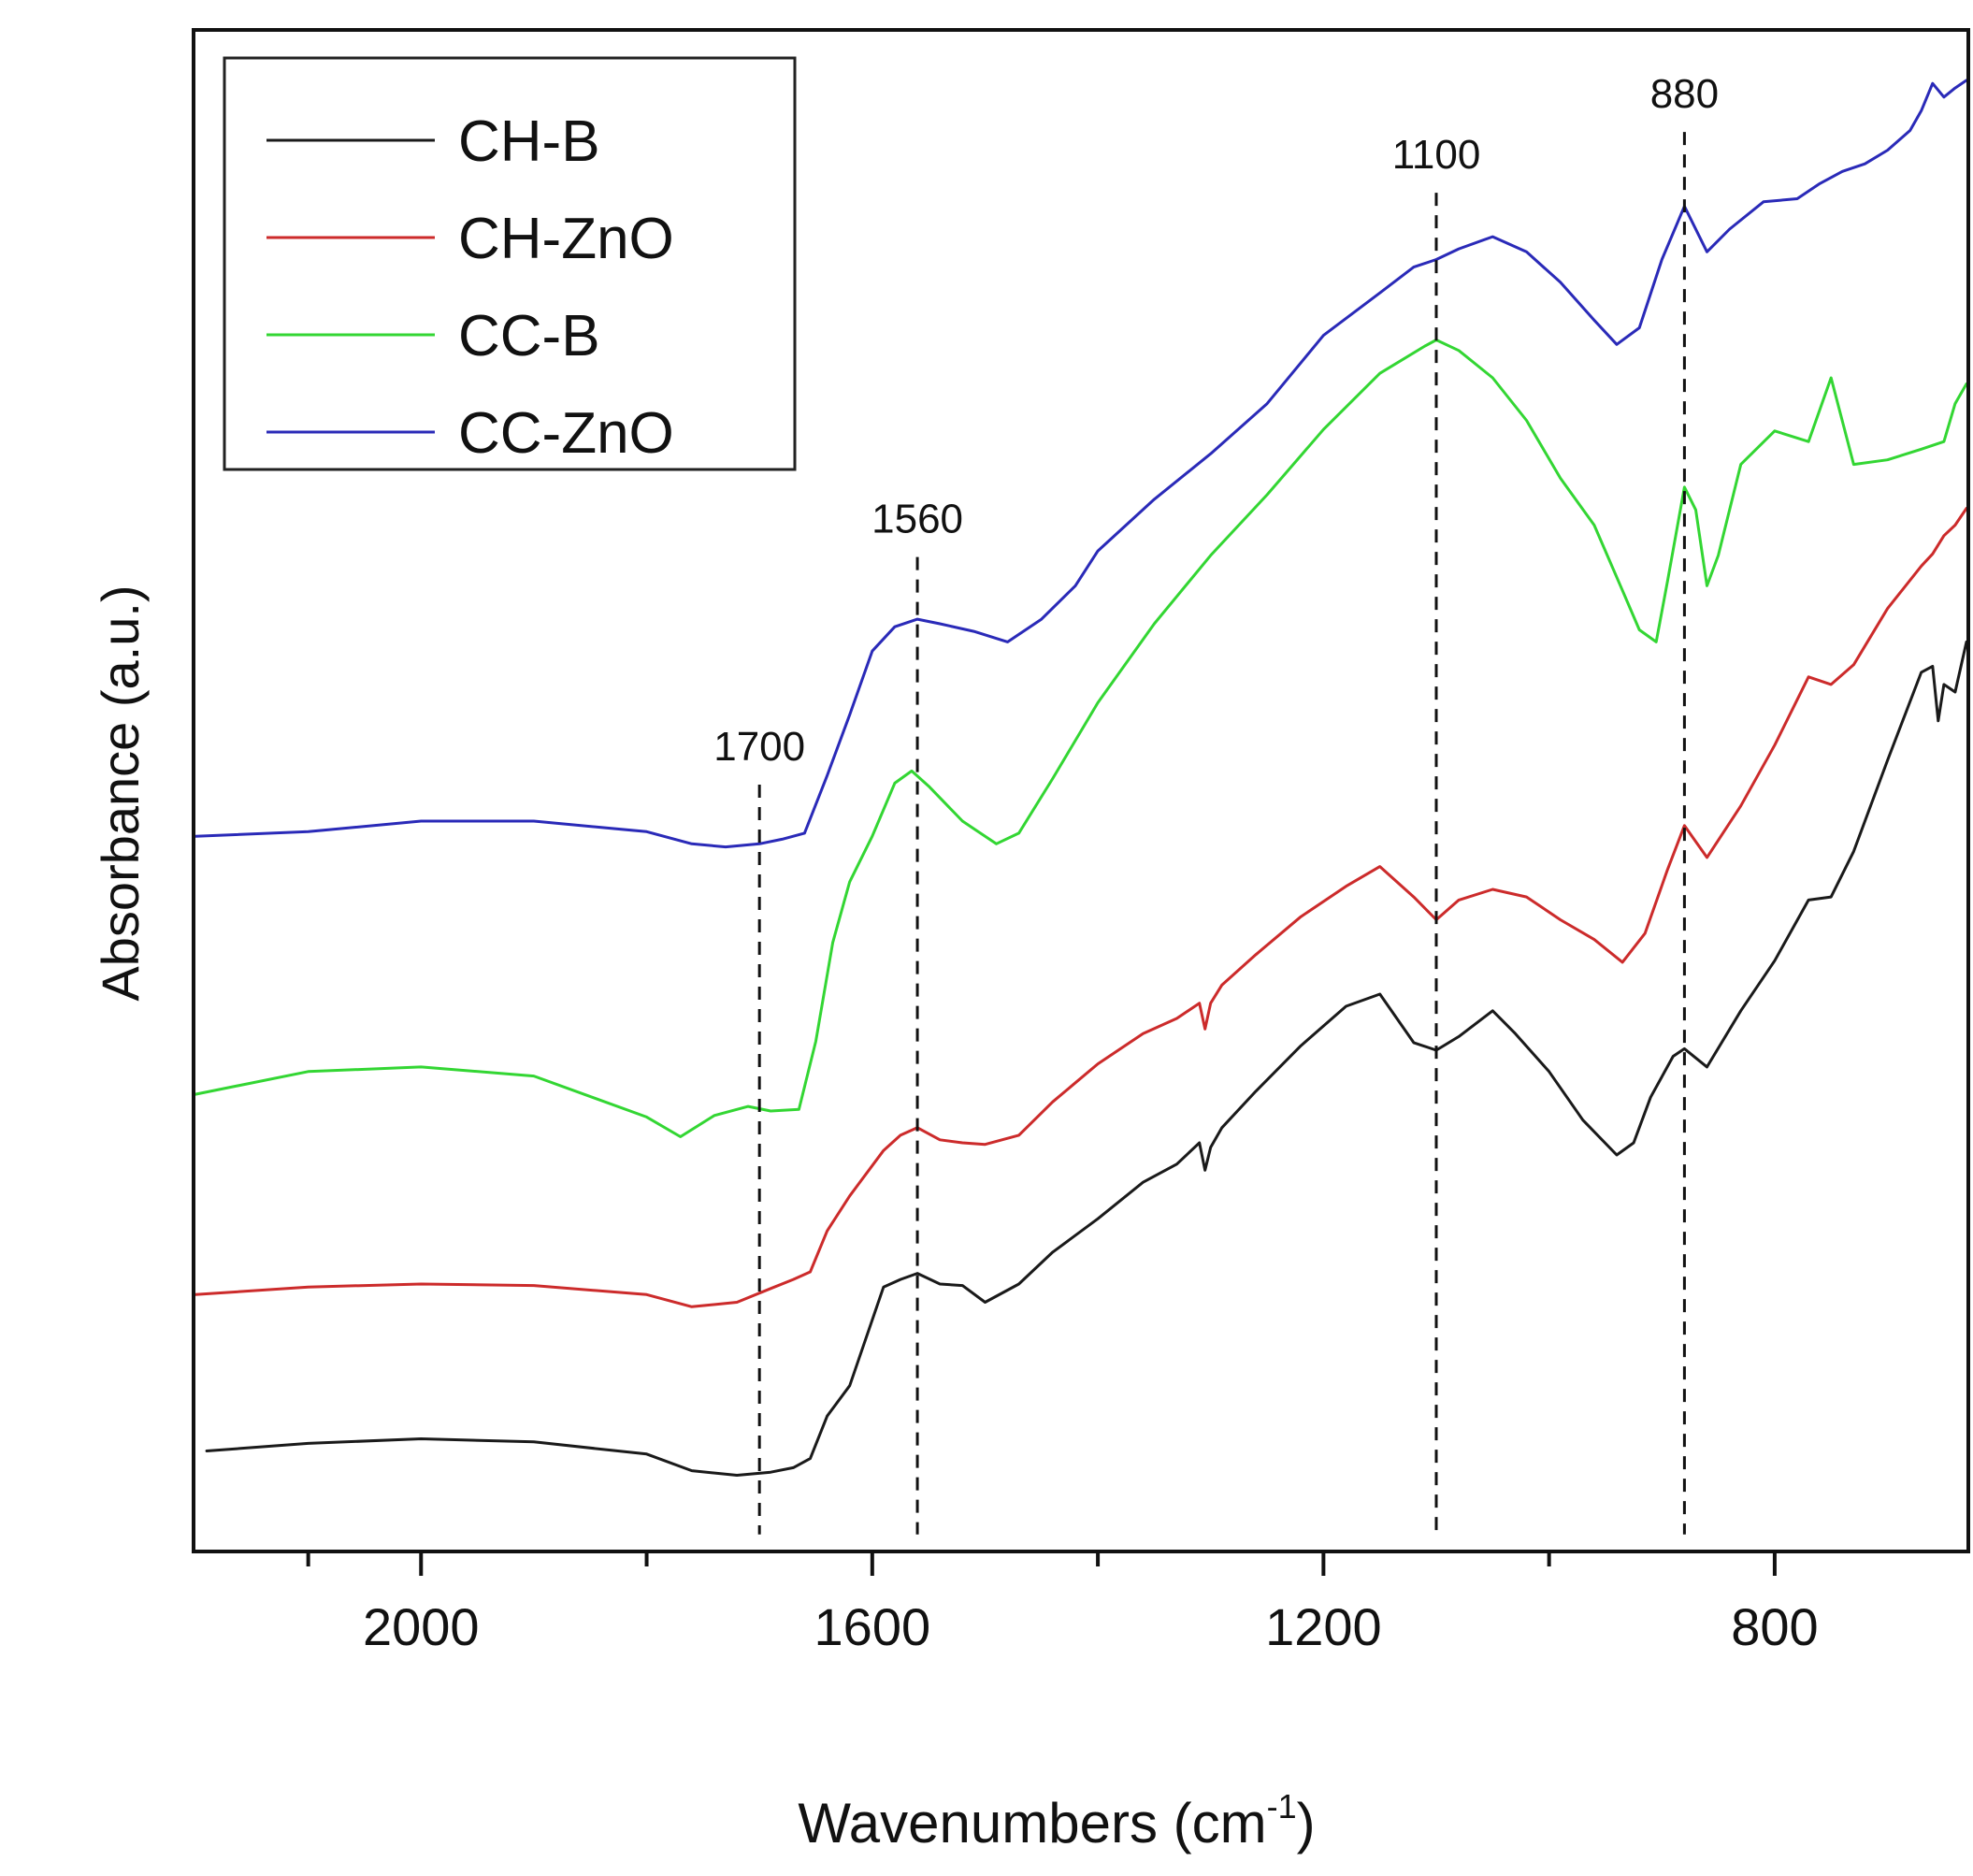 The height and width of the screenshot is (1876, 1973). I want to click on legend: CH-B CH-ZnO CC-B CC-ZnO, so click(510, 264).